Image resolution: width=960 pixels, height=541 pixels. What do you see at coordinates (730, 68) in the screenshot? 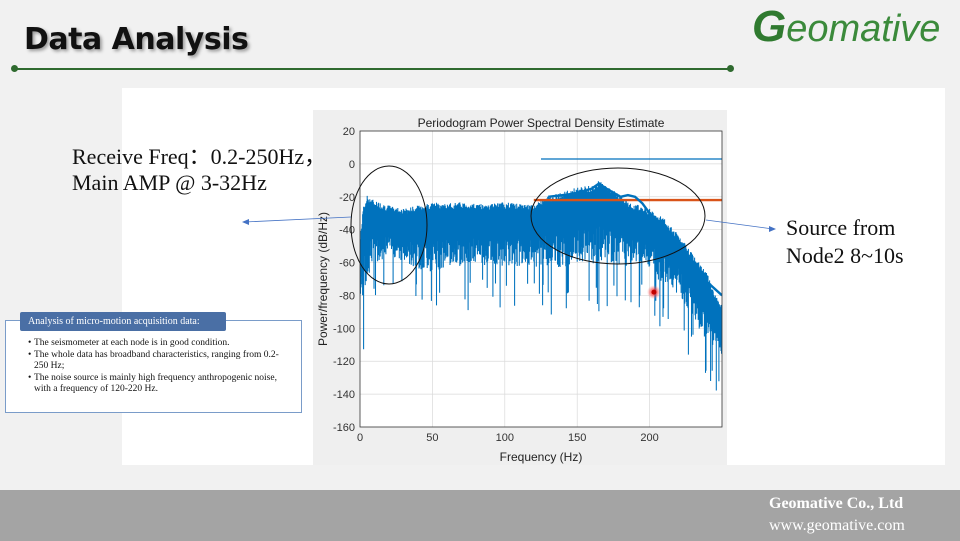
I see `underline-dot-right` at bounding box center [730, 68].